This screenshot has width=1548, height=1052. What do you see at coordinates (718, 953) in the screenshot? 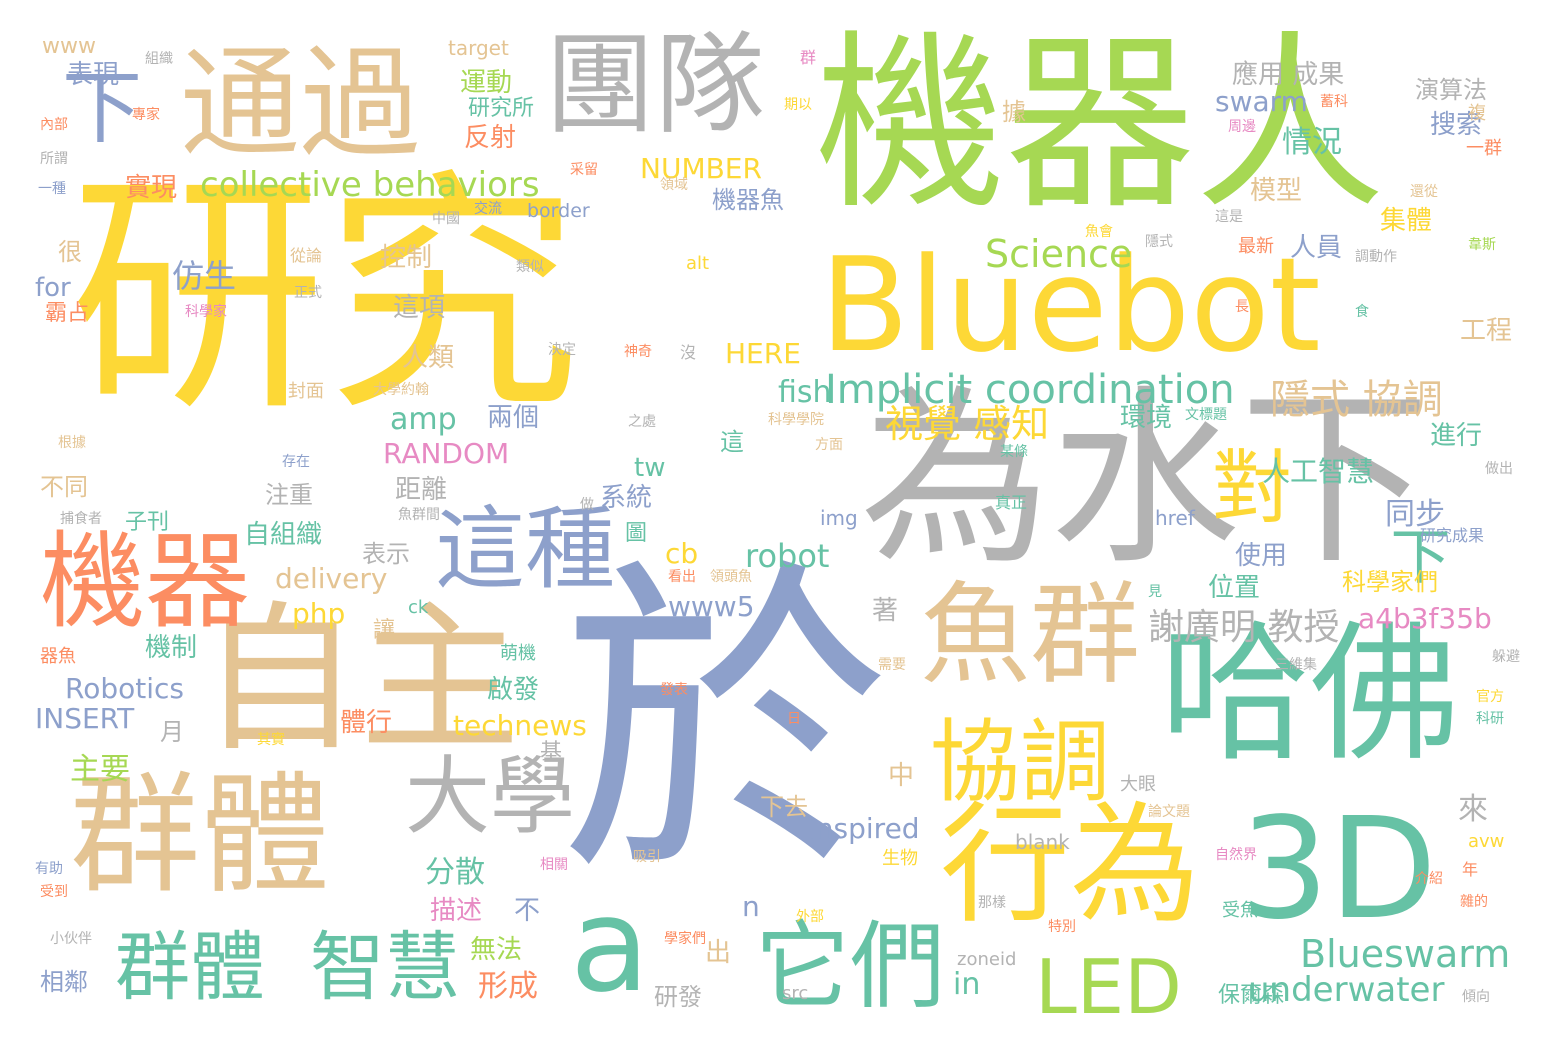
I see `word-chu: 出` at bounding box center [718, 953].